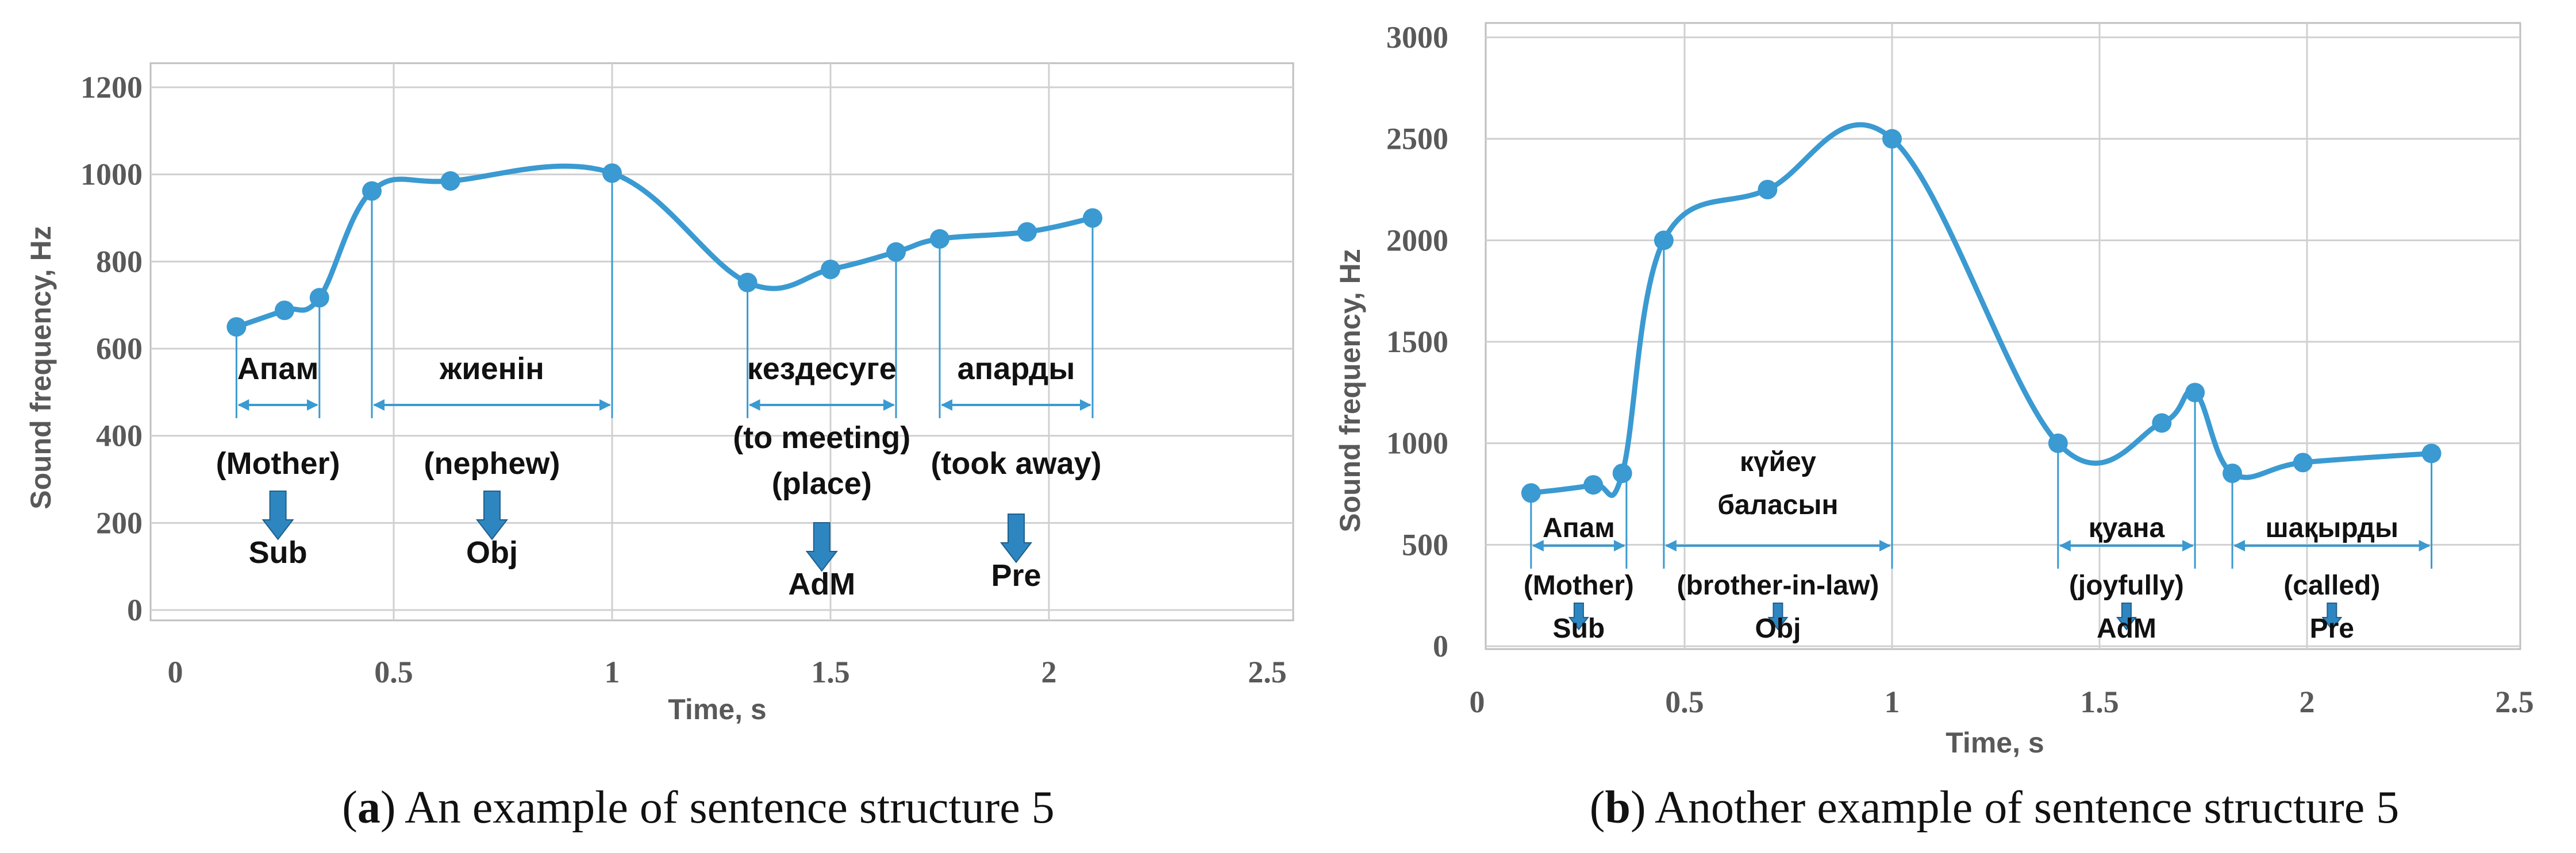  What do you see at coordinates (1892, 702) in the screenshot?
I see `chart-b-xtick-label: 1` at bounding box center [1892, 702].